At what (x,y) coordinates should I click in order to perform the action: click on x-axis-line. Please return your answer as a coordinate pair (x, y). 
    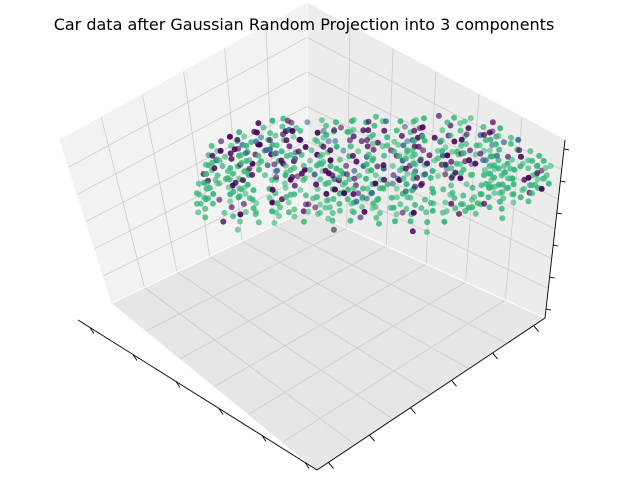
    Looking at the image, I should click on (197, 395).